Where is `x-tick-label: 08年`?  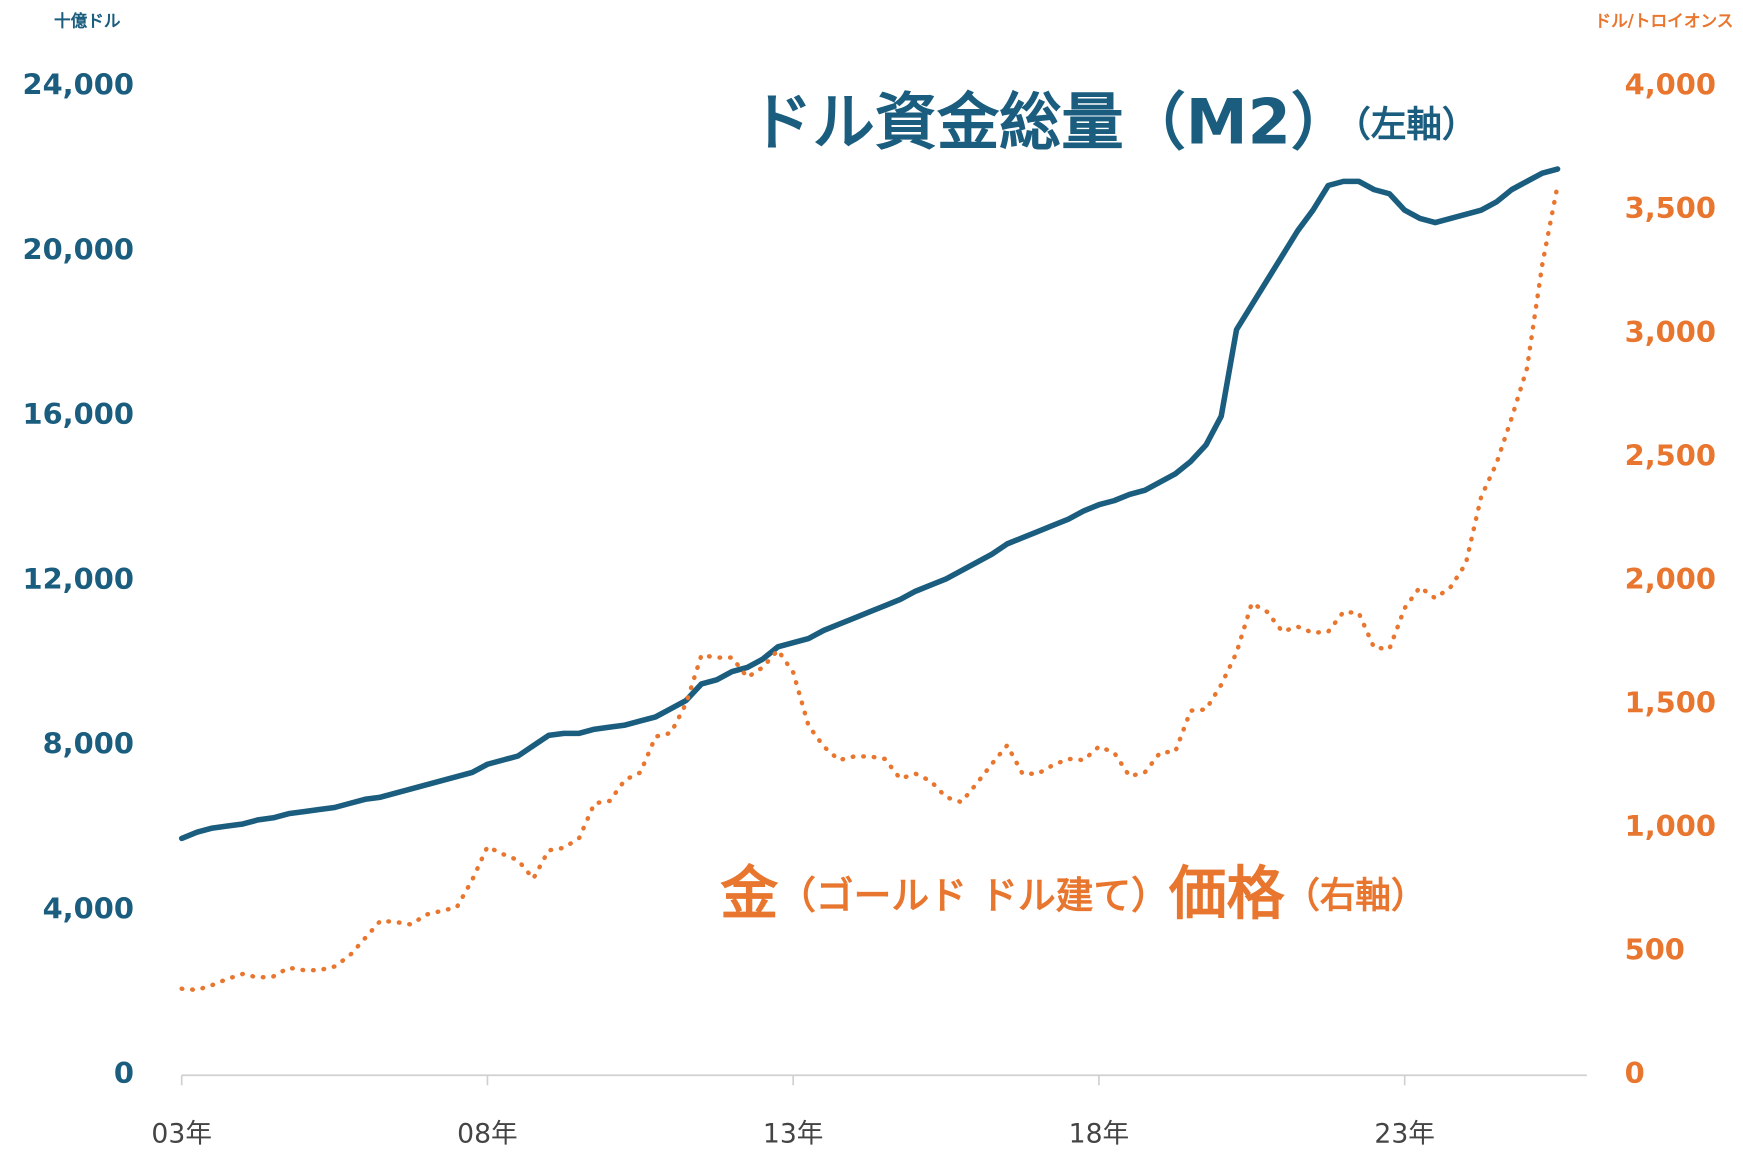 x-tick-label: 08年 is located at coordinates (487, 1134).